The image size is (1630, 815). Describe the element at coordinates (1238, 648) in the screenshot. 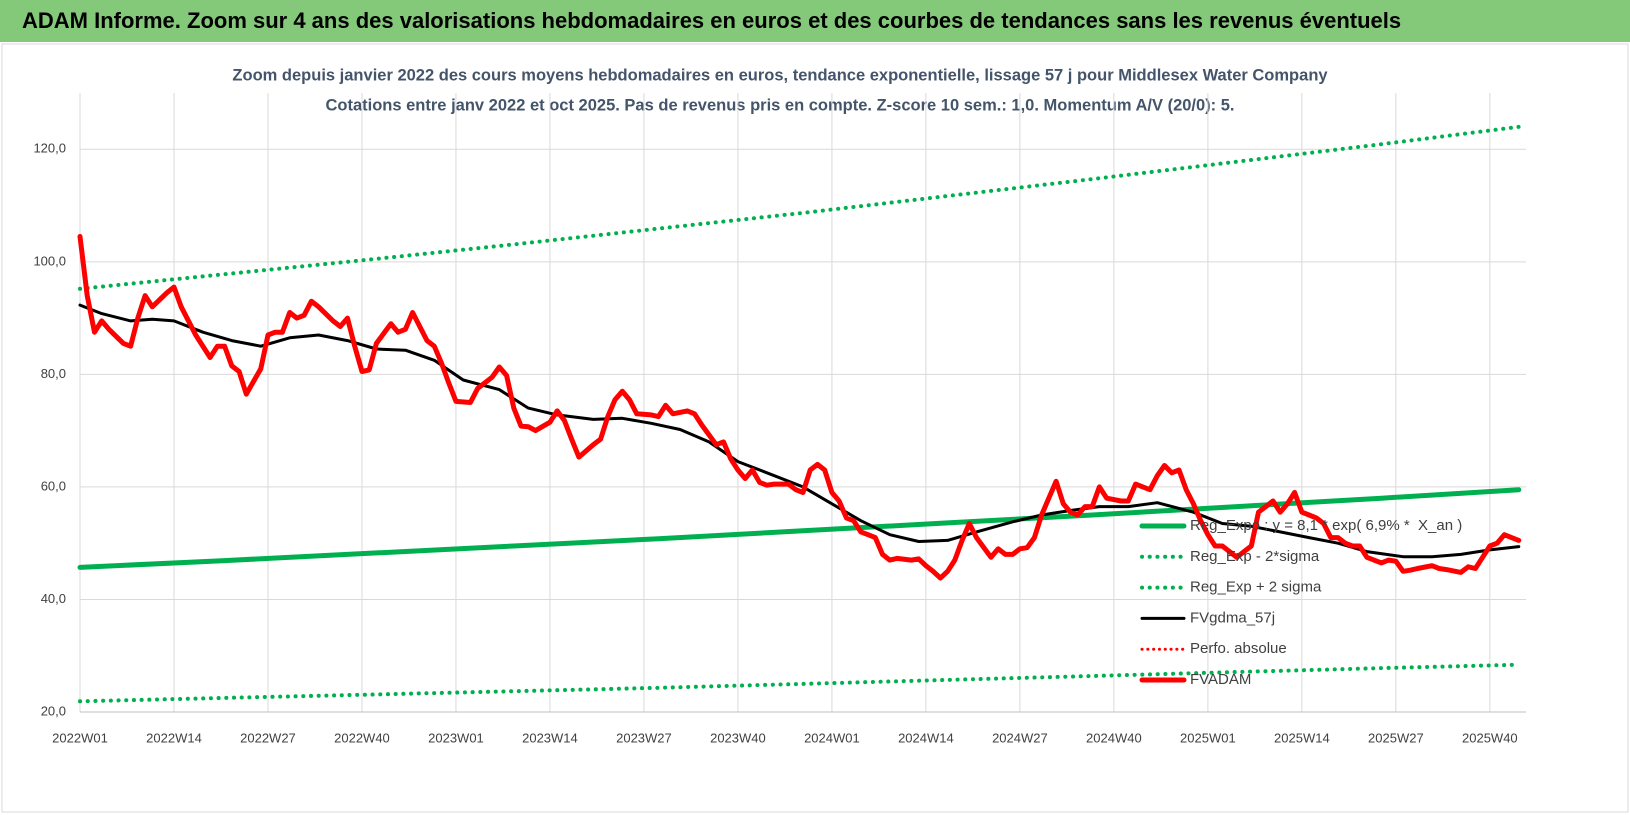

I see `legend-label: Perfo. absolue` at that location.